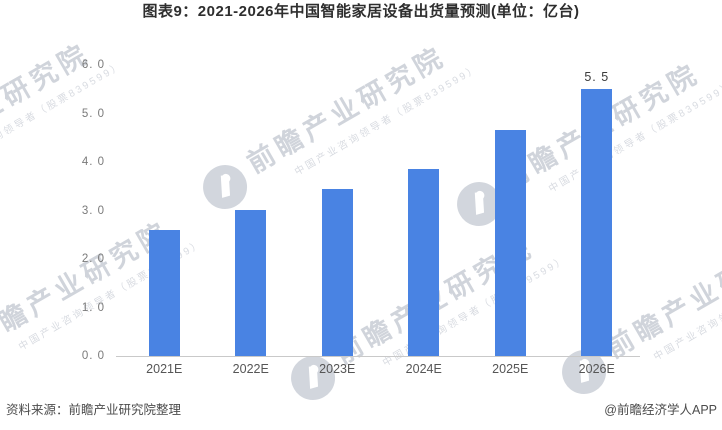 This screenshot has width=722, height=430. Describe the element at coordinates (510, 243) in the screenshot. I see `bar-2025E` at that location.